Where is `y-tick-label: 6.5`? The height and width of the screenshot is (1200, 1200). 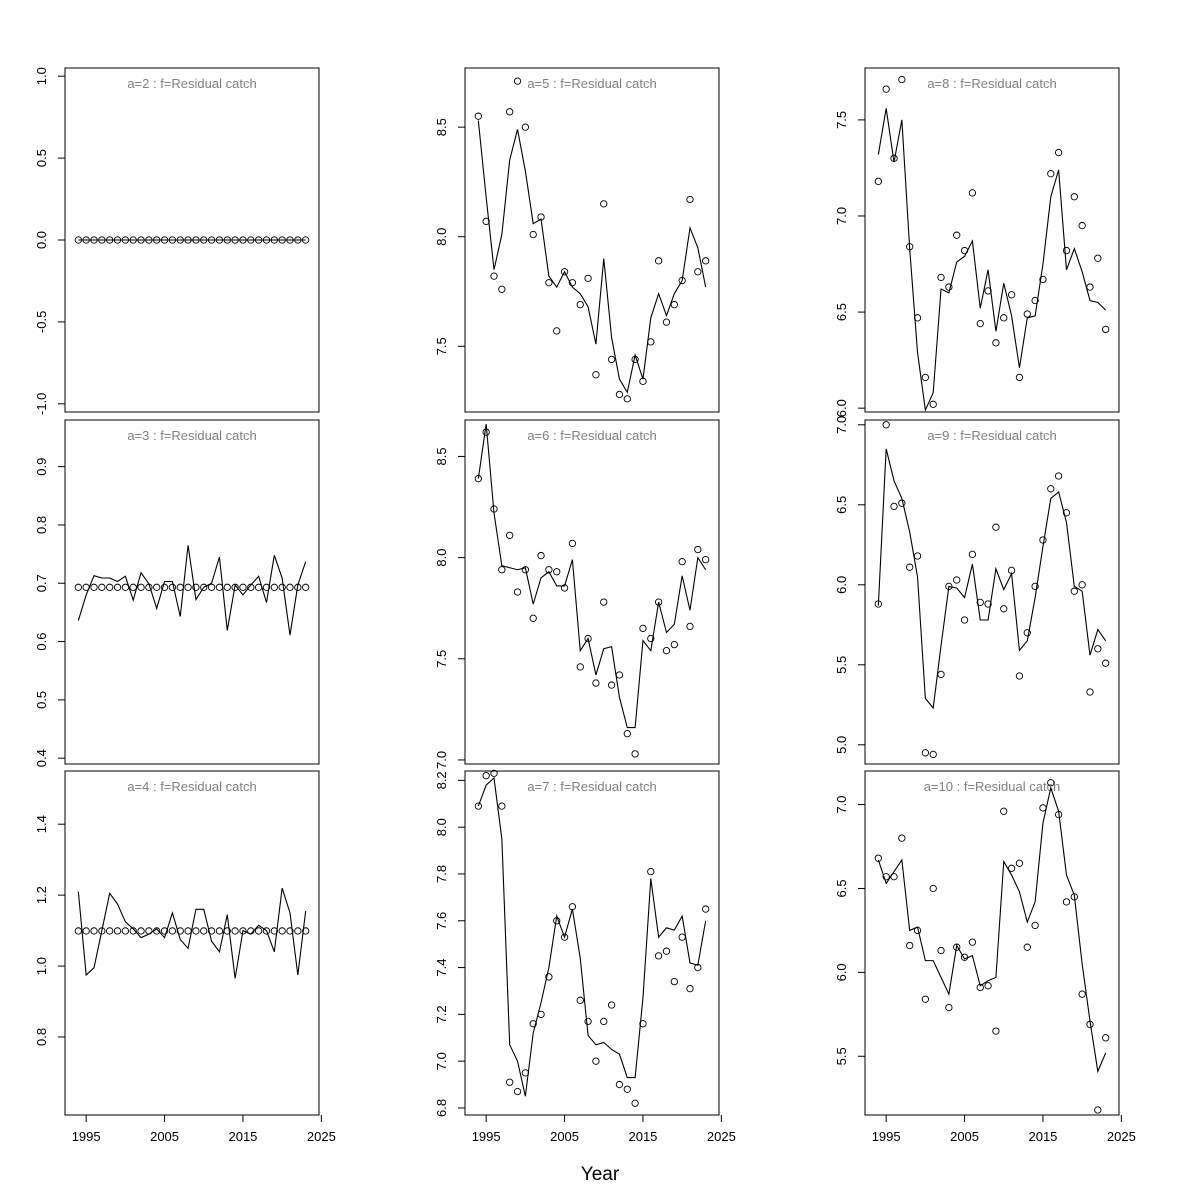
y-tick-label: 6.5 is located at coordinates (841, 312).